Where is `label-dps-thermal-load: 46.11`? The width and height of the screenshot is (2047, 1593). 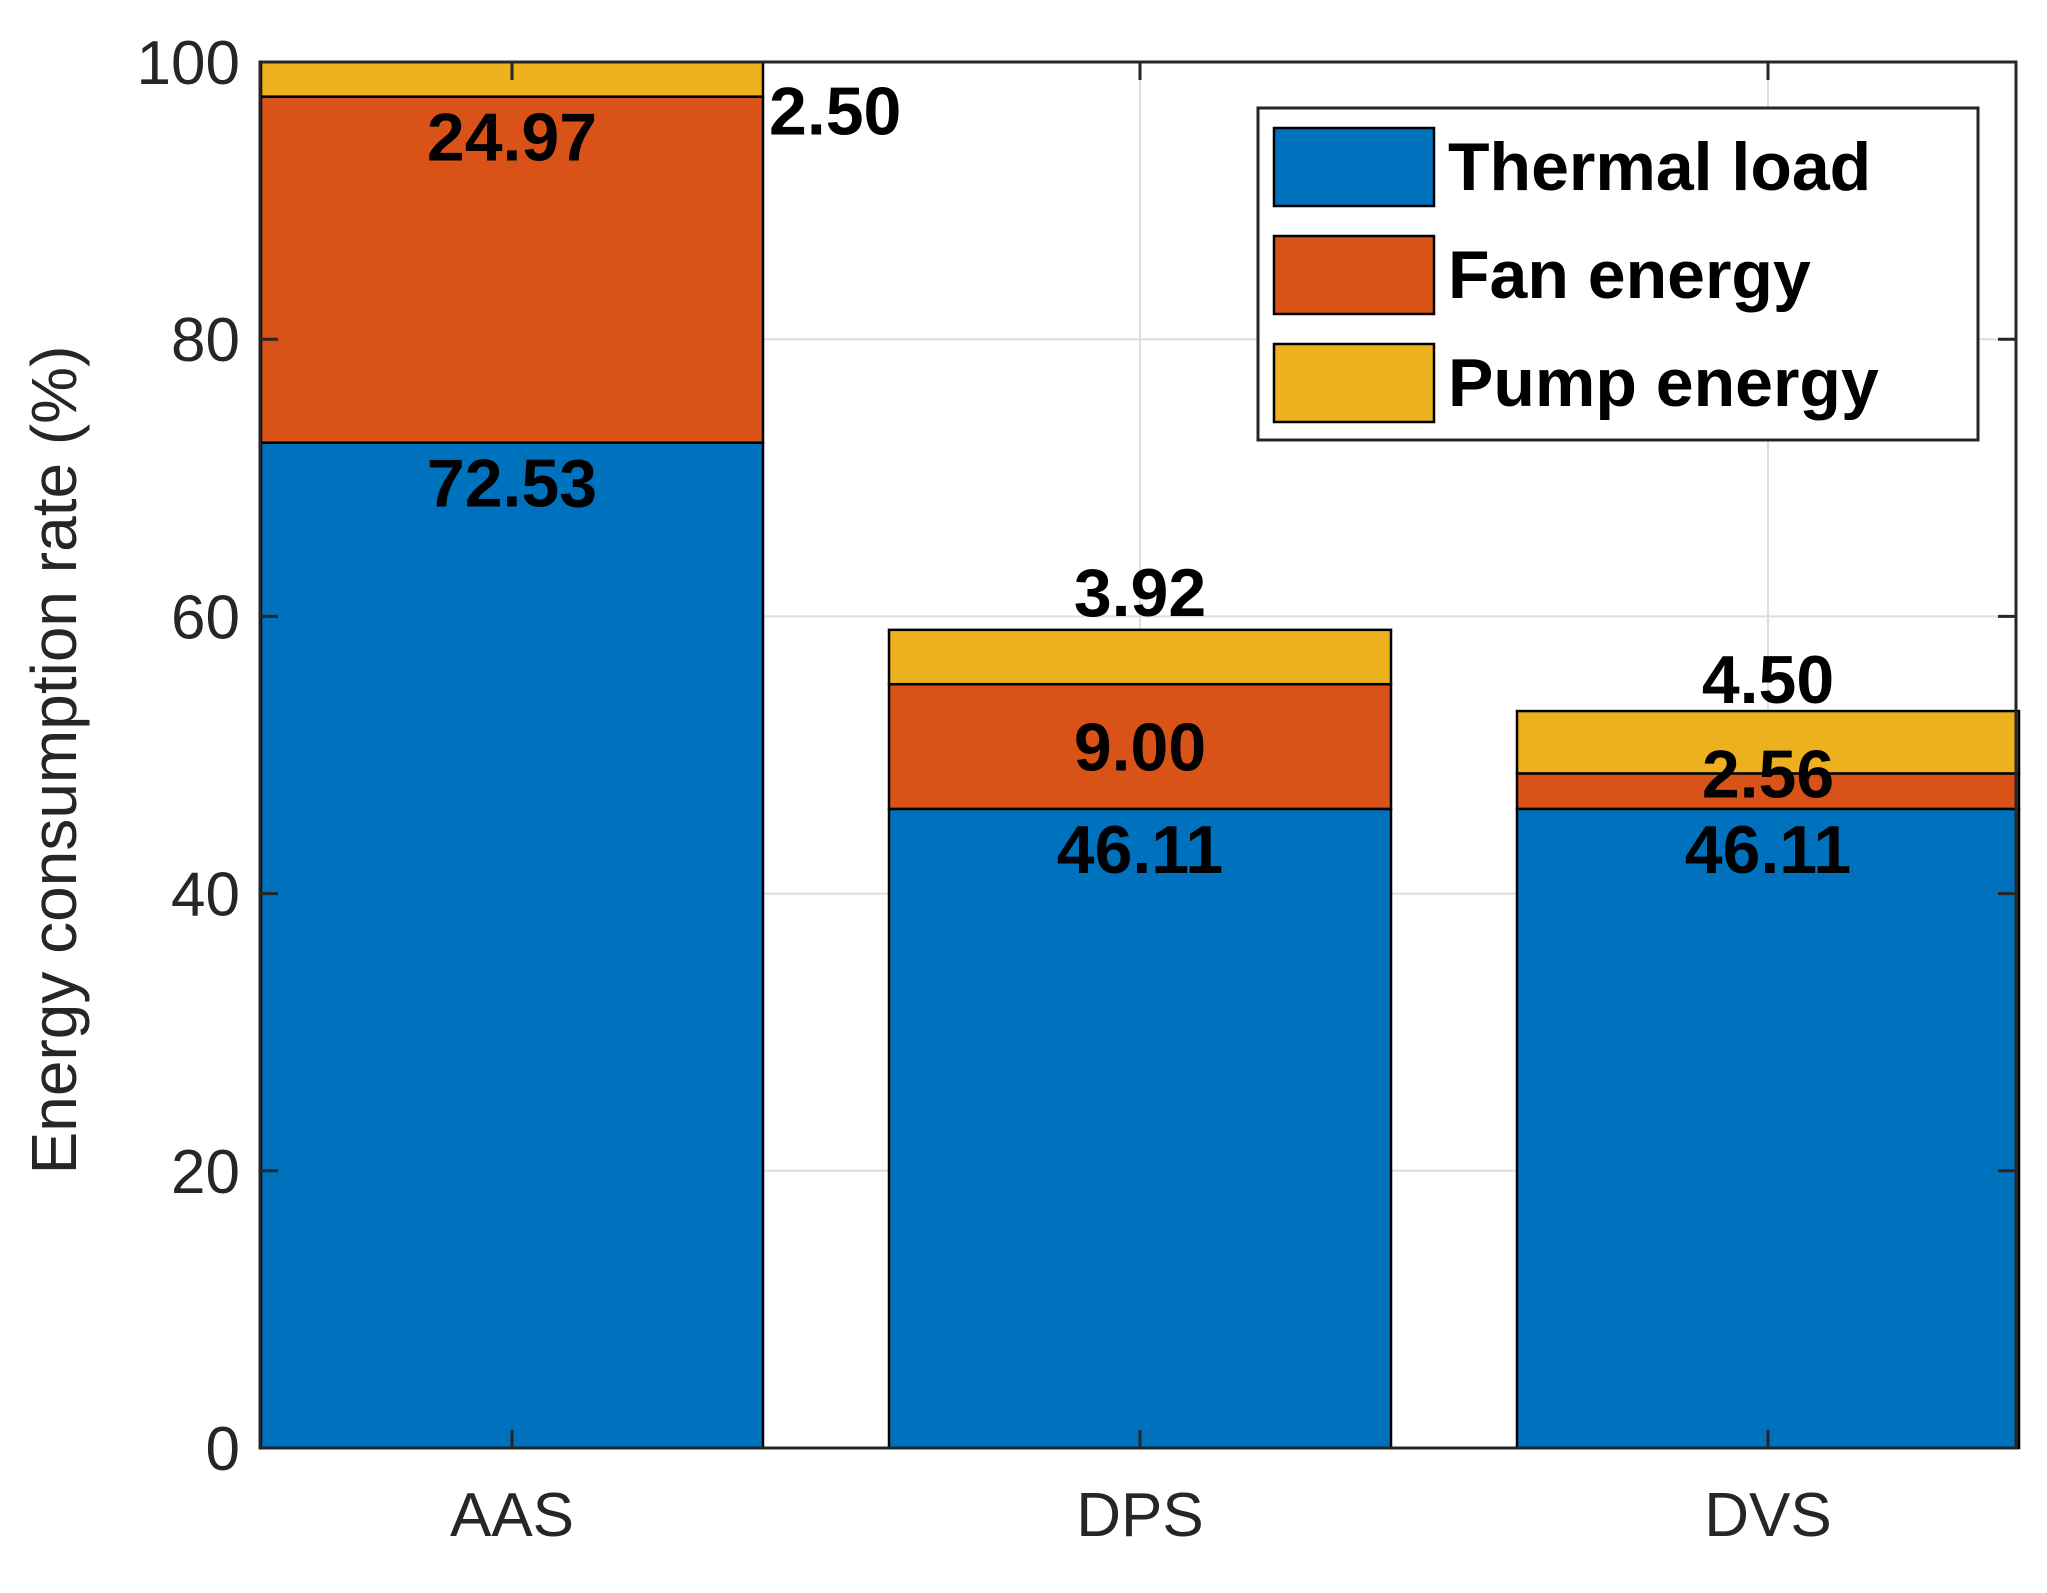
label-dps-thermal-load: 46.11 is located at coordinates (1140, 850).